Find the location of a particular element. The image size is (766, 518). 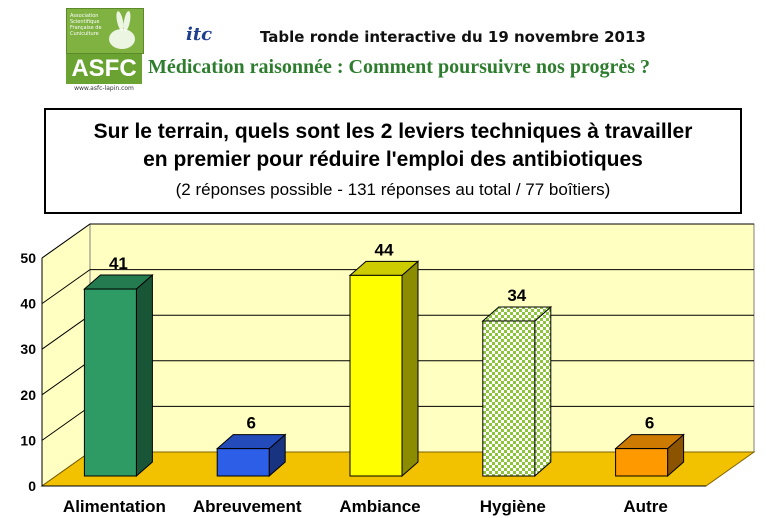

y-tick-label: 10 is located at coordinates (28, 440).